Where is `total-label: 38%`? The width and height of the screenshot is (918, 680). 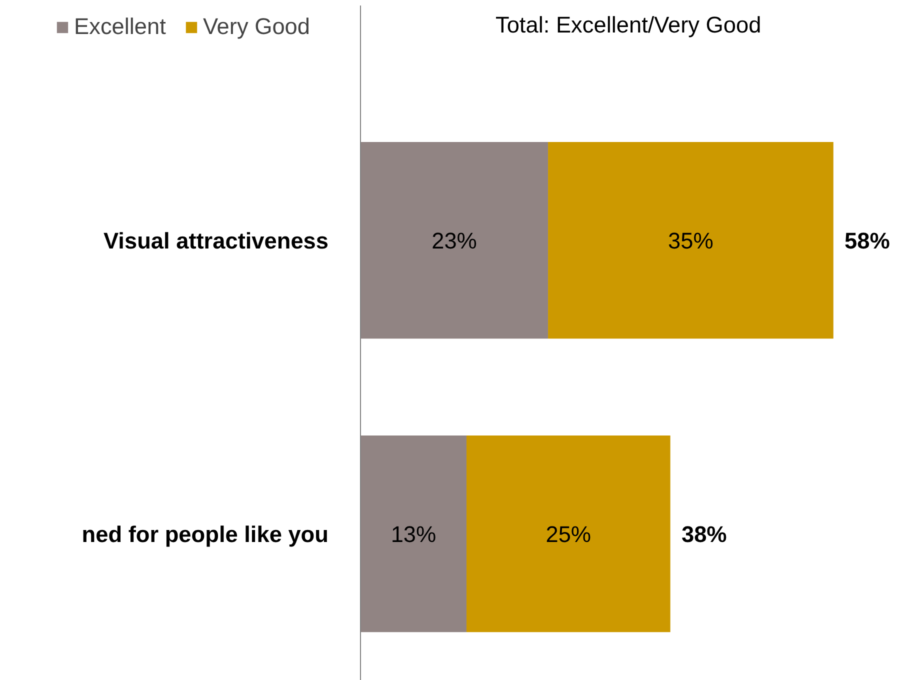
total-label: 38% is located at coordinates (704, 533).